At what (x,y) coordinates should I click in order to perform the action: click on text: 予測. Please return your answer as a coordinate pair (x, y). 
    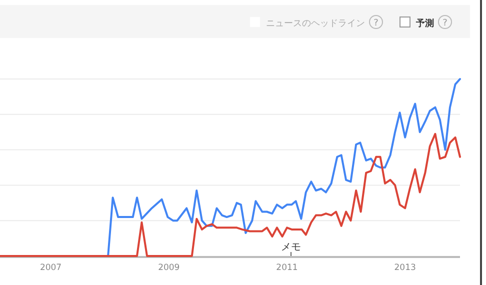
    Looking at the image, I should click on (424, 23).